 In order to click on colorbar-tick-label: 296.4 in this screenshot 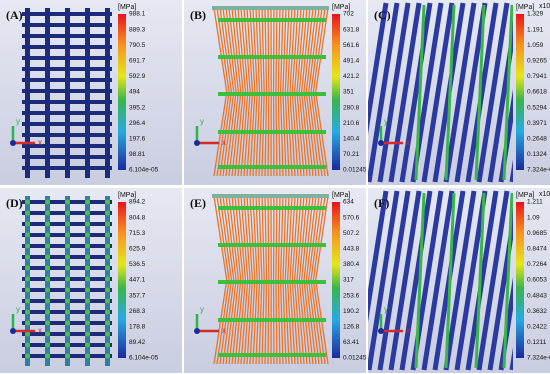, I will do `click(137, 123)`.